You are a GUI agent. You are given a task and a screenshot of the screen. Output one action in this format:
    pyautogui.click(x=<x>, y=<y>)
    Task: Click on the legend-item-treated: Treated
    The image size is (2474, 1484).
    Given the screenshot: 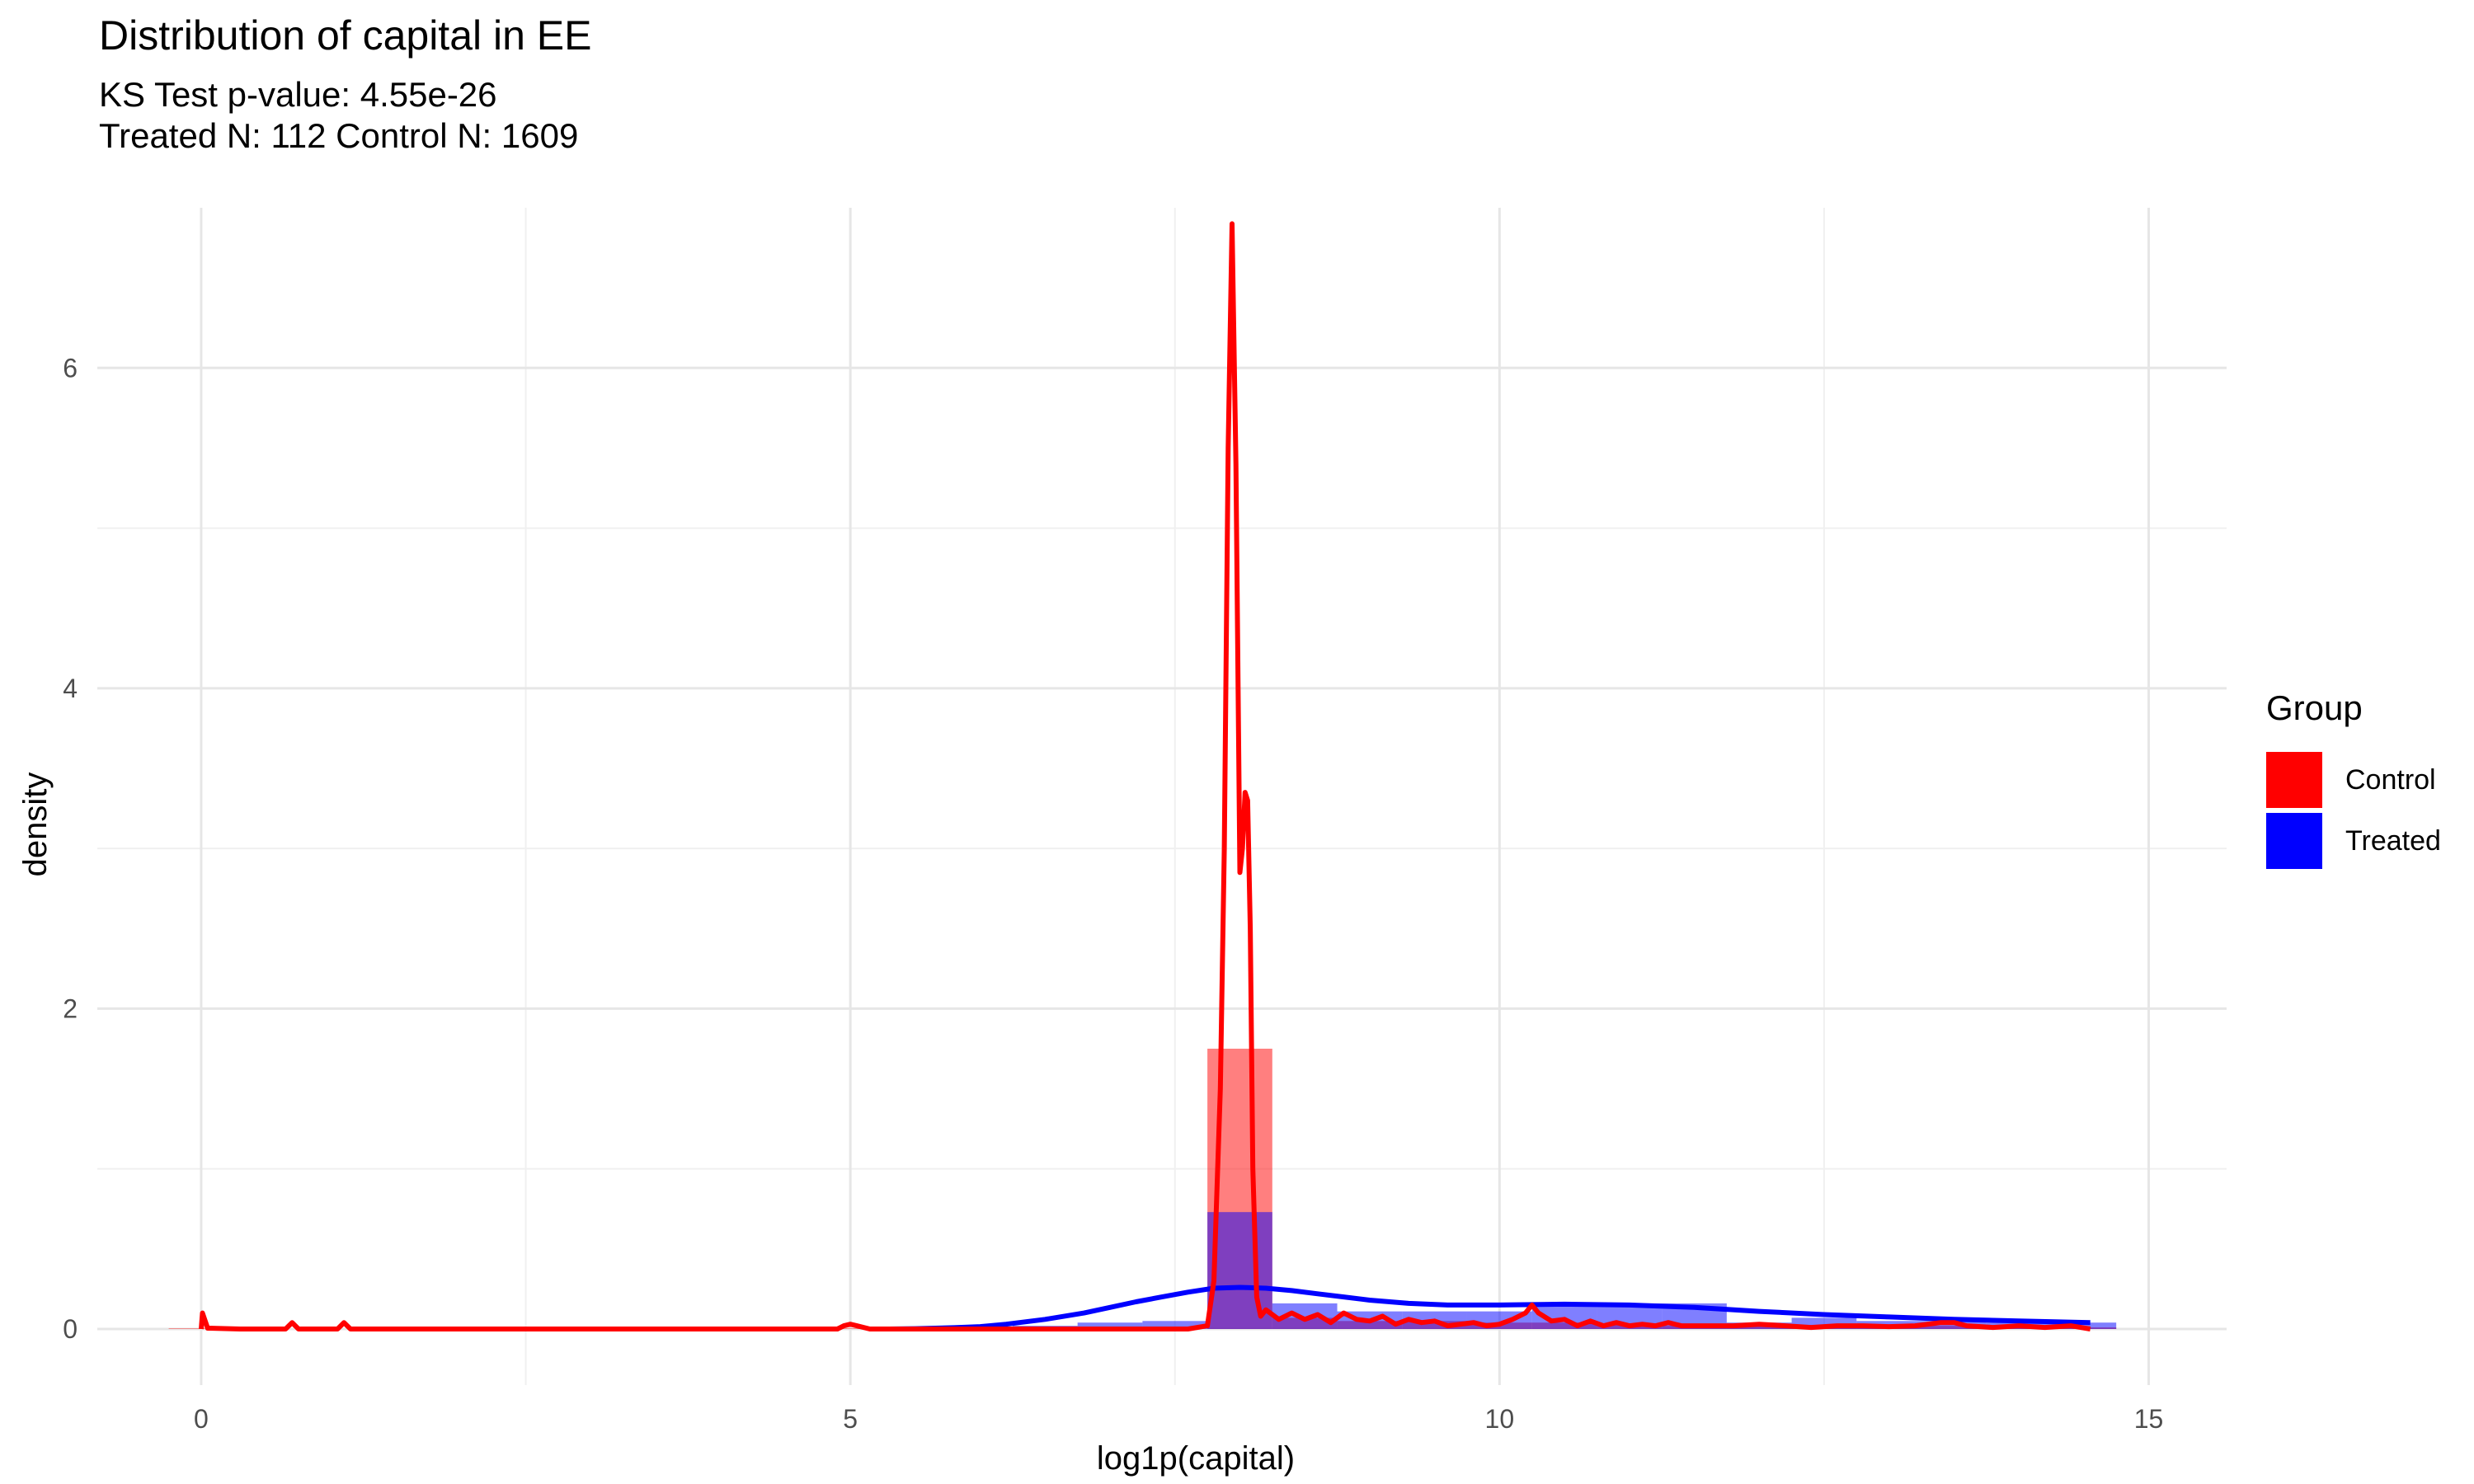 What is the action you would take?
    pyautogui.click(x=2353, y=840)
    